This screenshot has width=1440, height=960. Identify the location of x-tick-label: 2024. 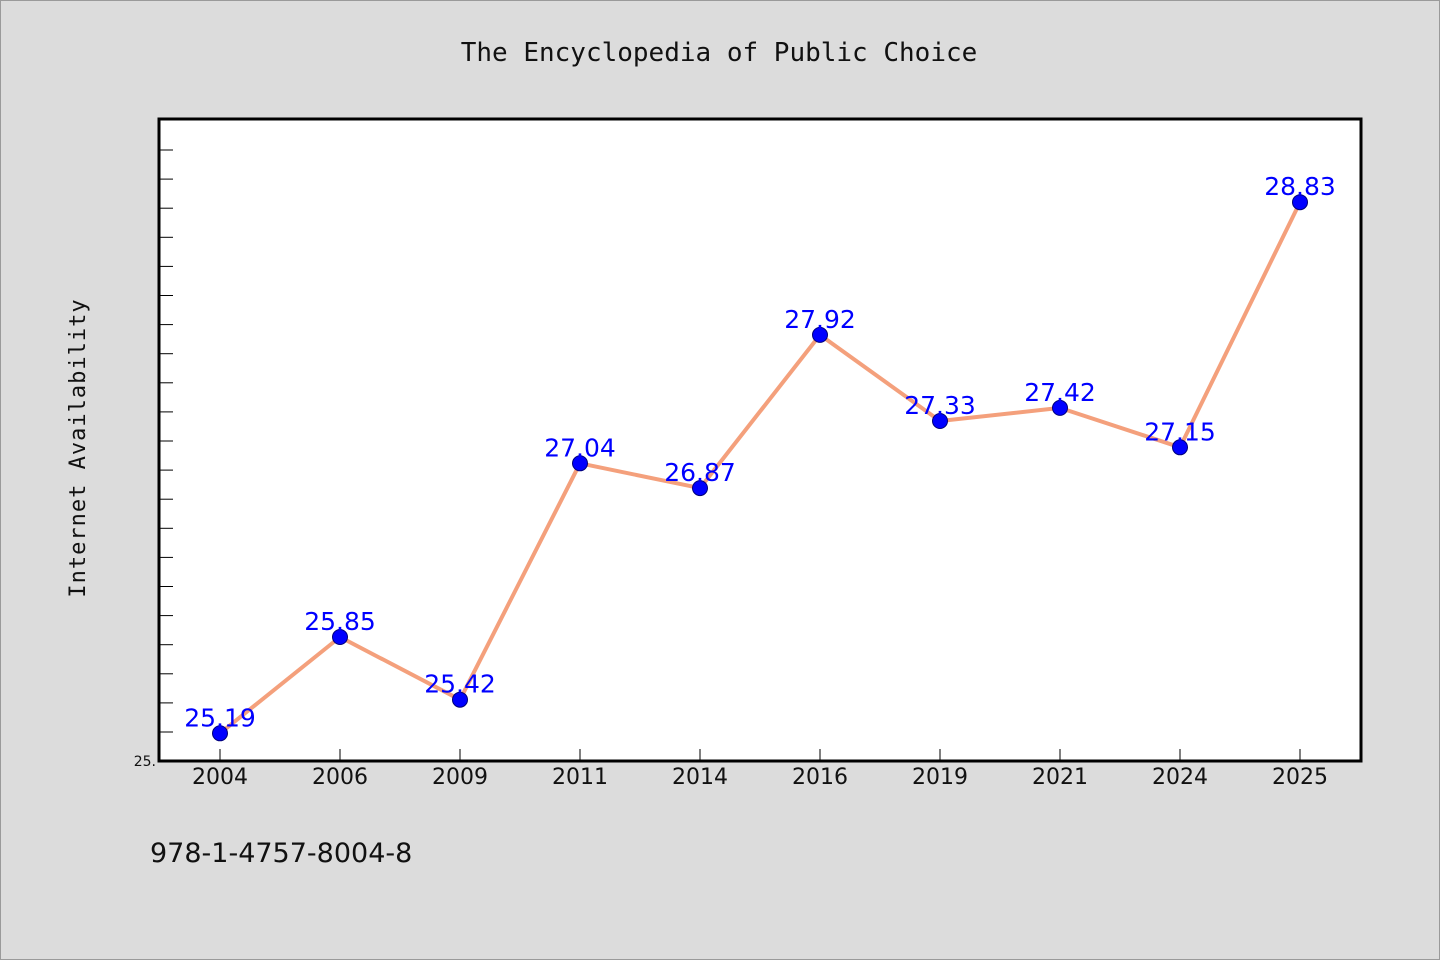
(1180, 777).